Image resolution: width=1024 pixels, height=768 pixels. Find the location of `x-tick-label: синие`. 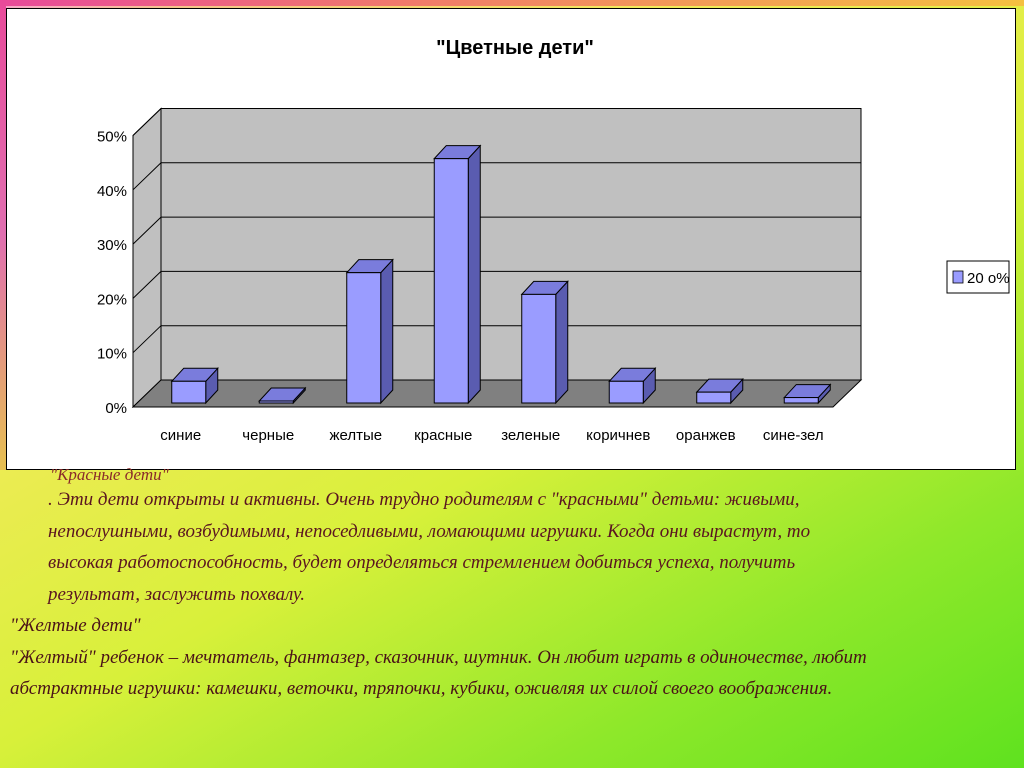

x-tick-label: синие is located at coordinates (180, 435).